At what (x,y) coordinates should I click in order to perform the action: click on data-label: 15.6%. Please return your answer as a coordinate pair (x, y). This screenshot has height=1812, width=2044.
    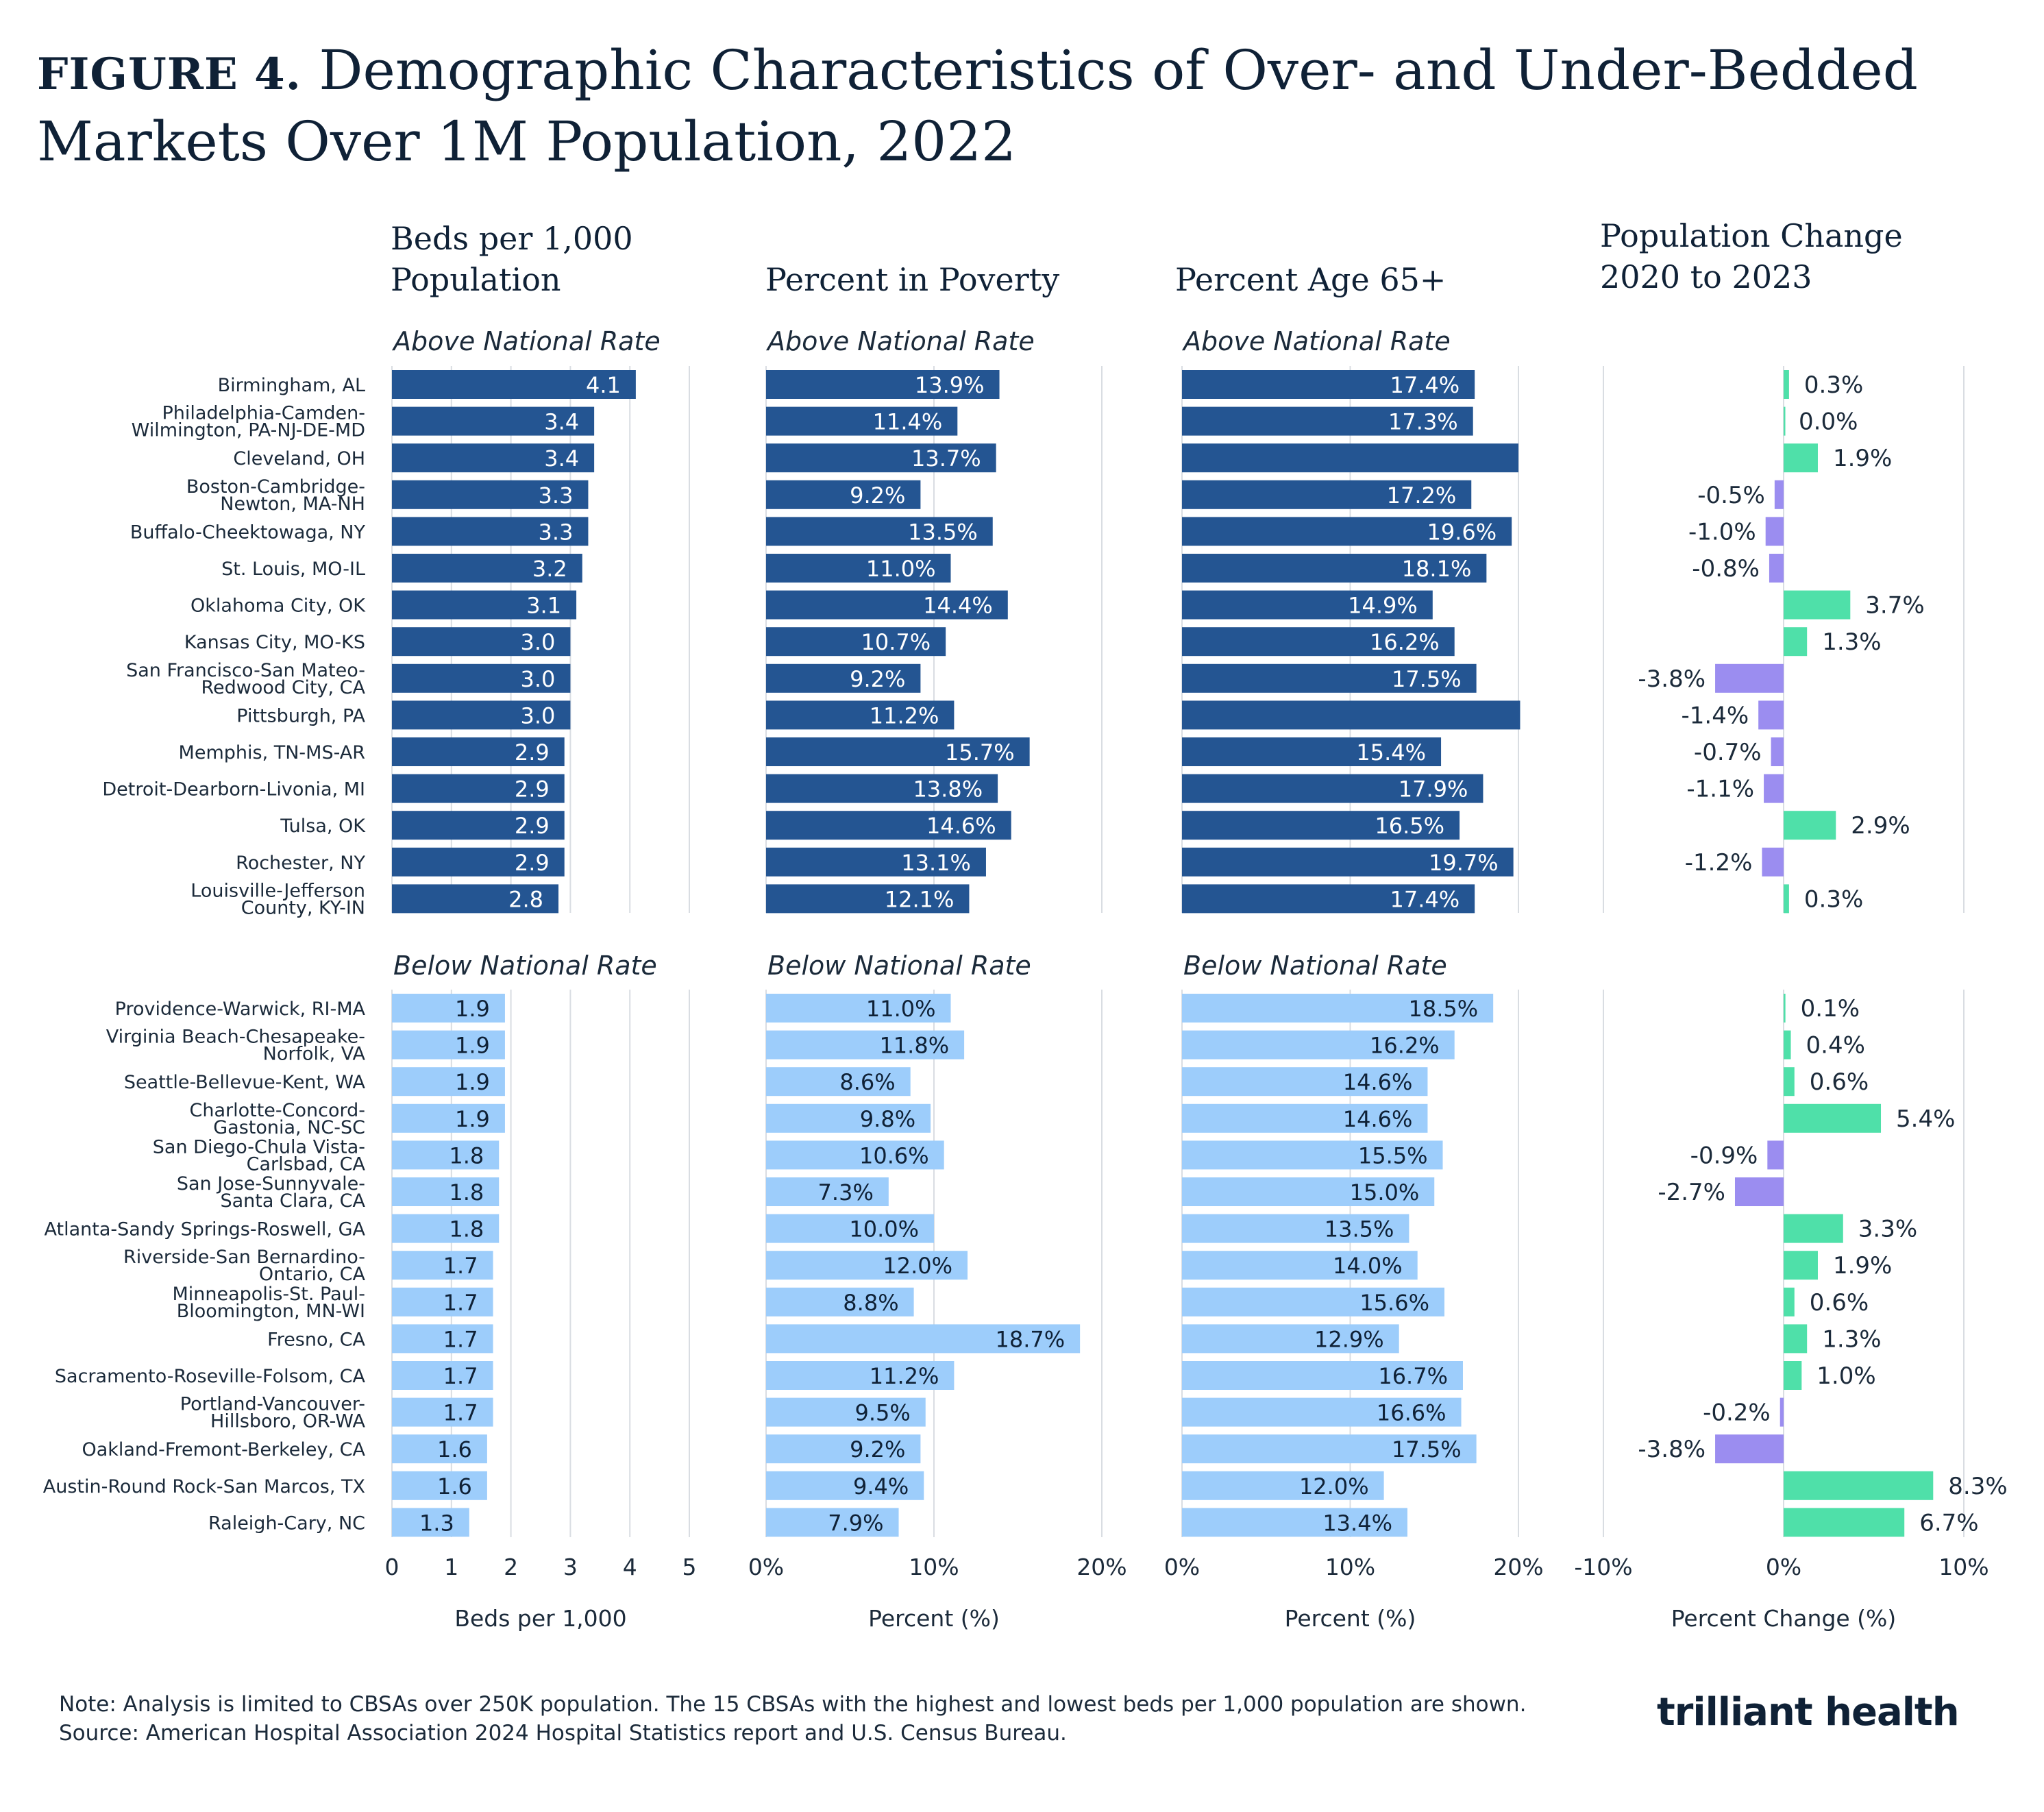
    Looking at the image, I should click on (1394, 1303).